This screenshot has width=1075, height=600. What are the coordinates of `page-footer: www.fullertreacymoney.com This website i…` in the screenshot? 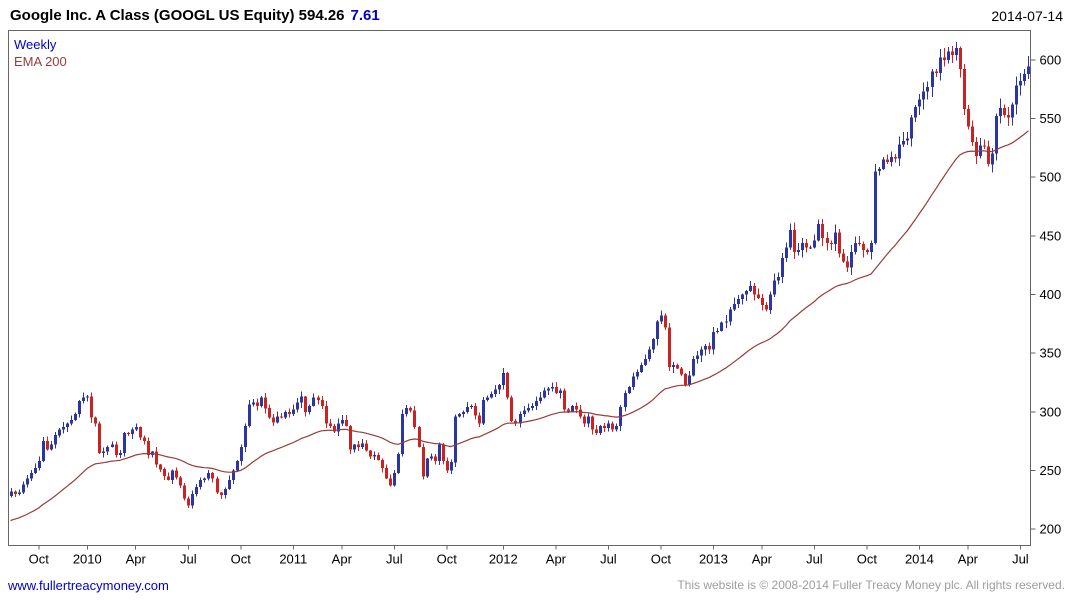 It's located at (537, 587).